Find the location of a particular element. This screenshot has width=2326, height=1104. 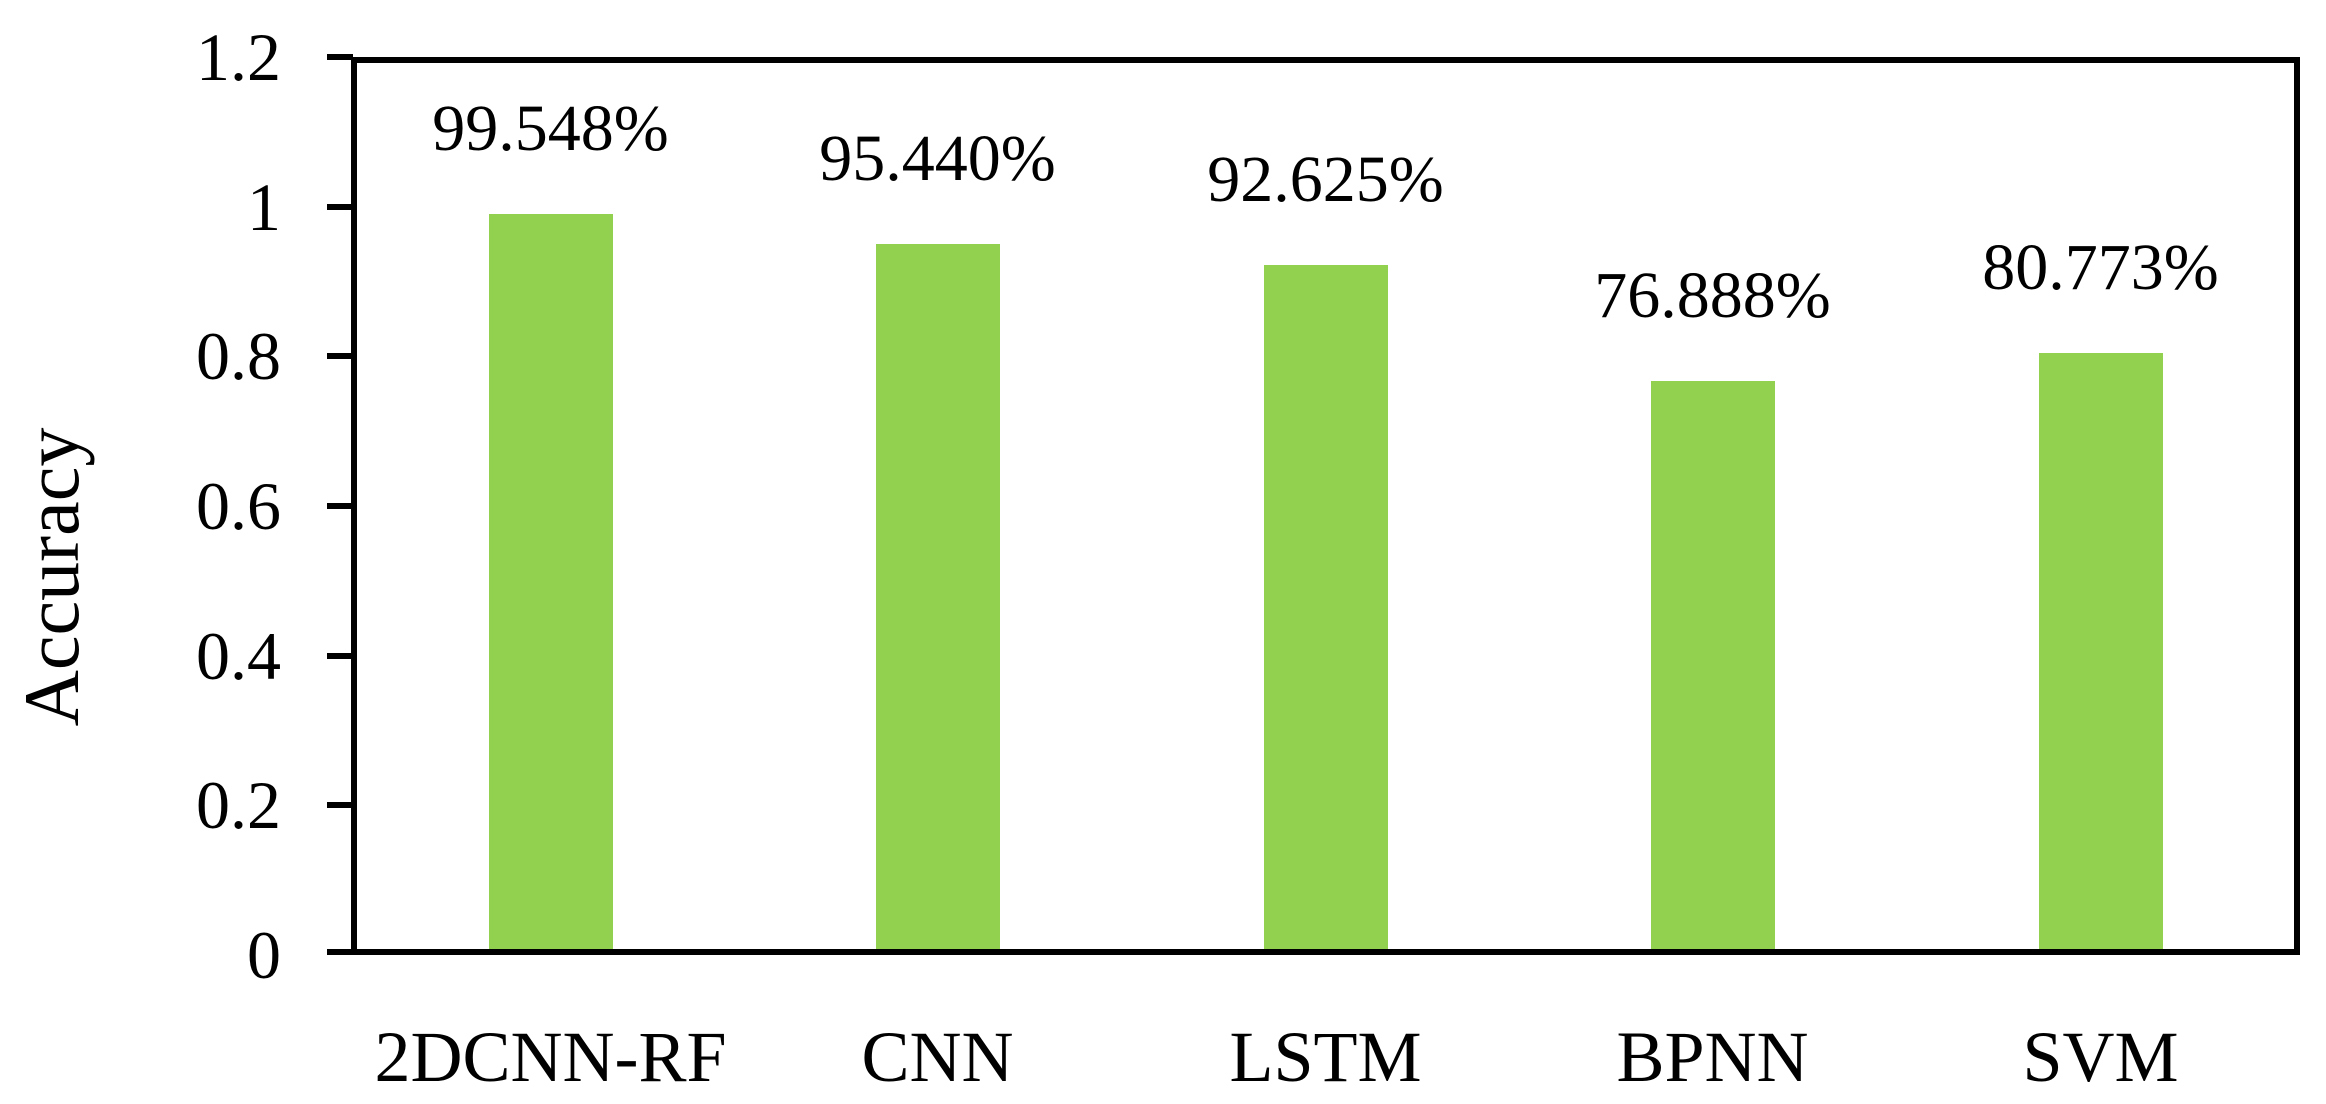

x-category-label: 2DCNN-RF is located at coordinates (550, 1057).